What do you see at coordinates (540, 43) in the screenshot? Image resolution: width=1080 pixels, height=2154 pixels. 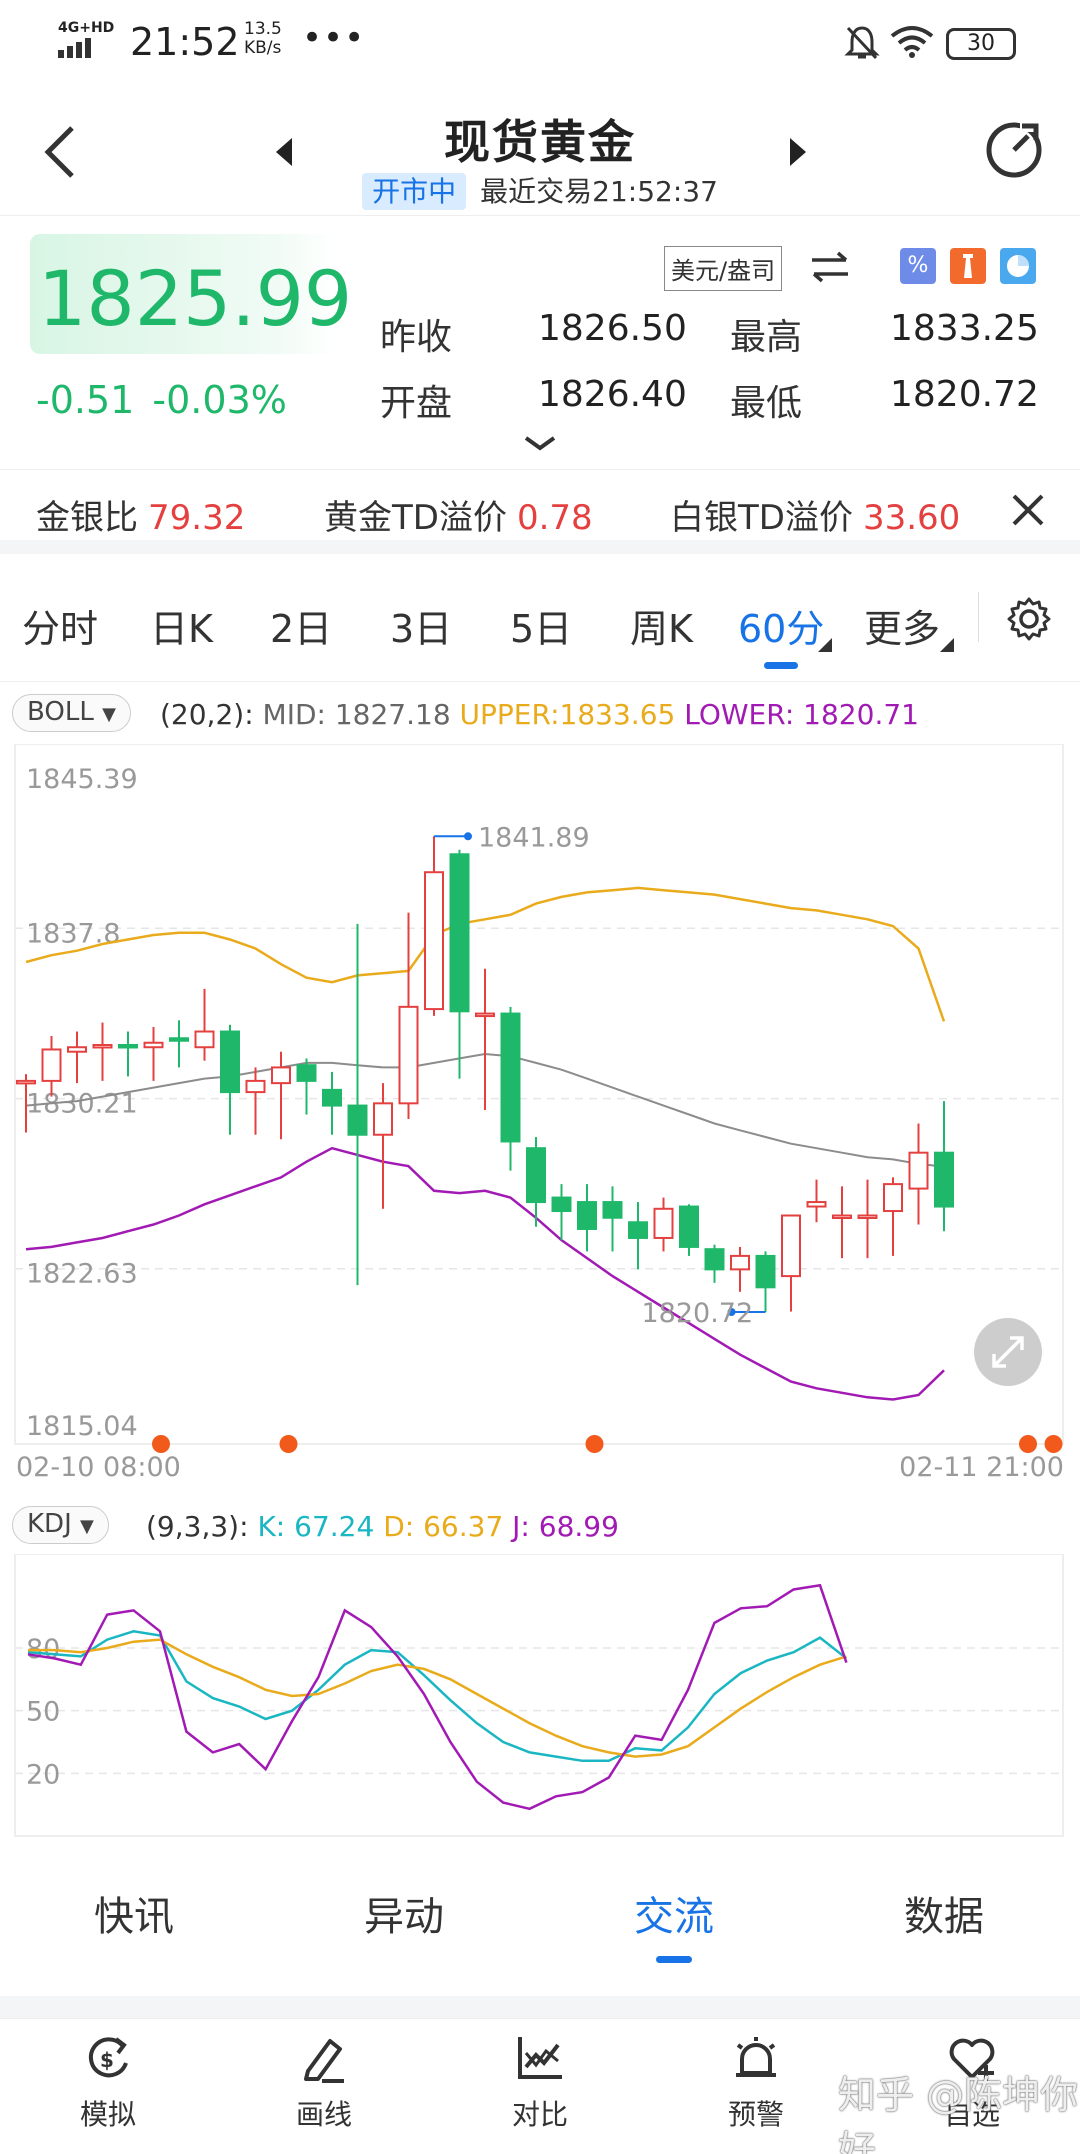 I see `status-bar: 4G+HD 21:52 13.5 KB/s ••• 30` at bounding box center [540, 43].